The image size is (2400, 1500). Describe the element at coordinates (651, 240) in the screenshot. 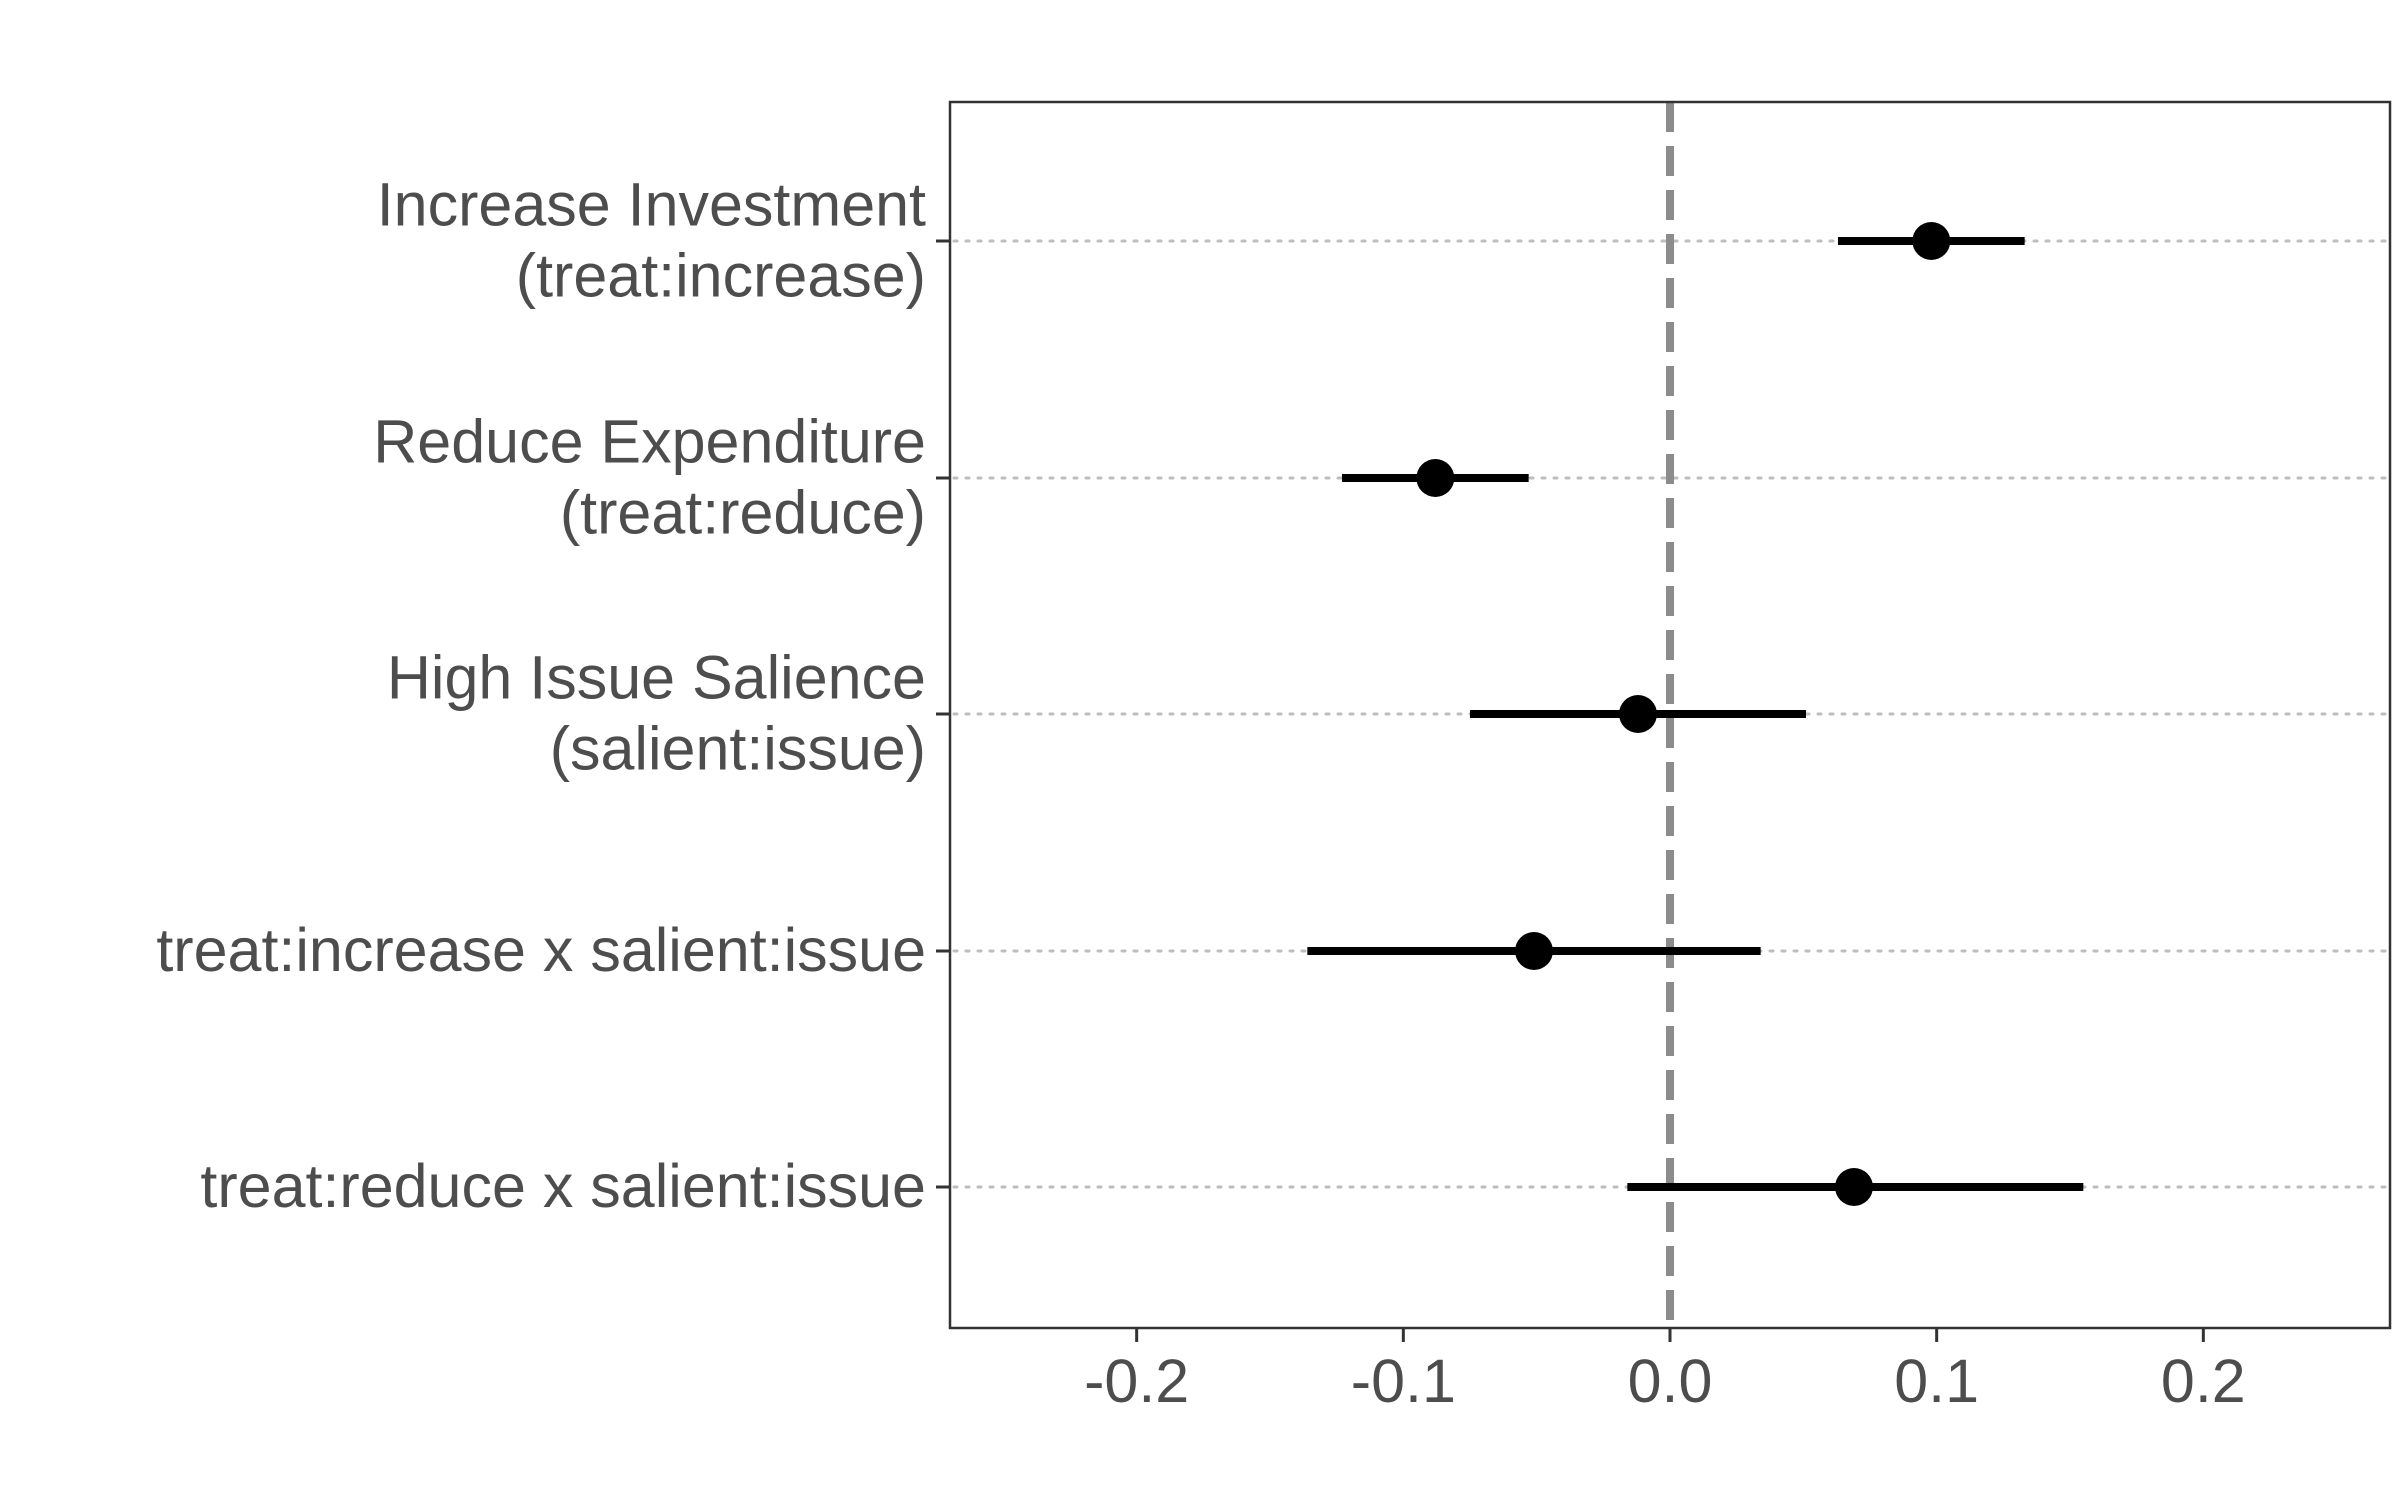

I see `y-tick-label-1: Increase Investment (treat:increase)` at that location.